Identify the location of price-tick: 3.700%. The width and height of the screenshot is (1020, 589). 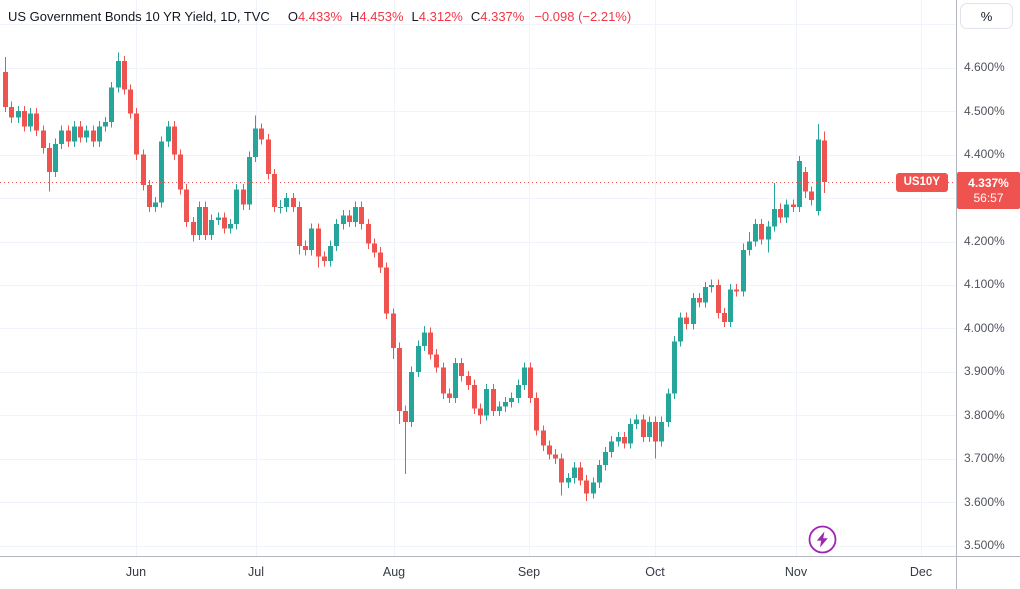
(984, 458).